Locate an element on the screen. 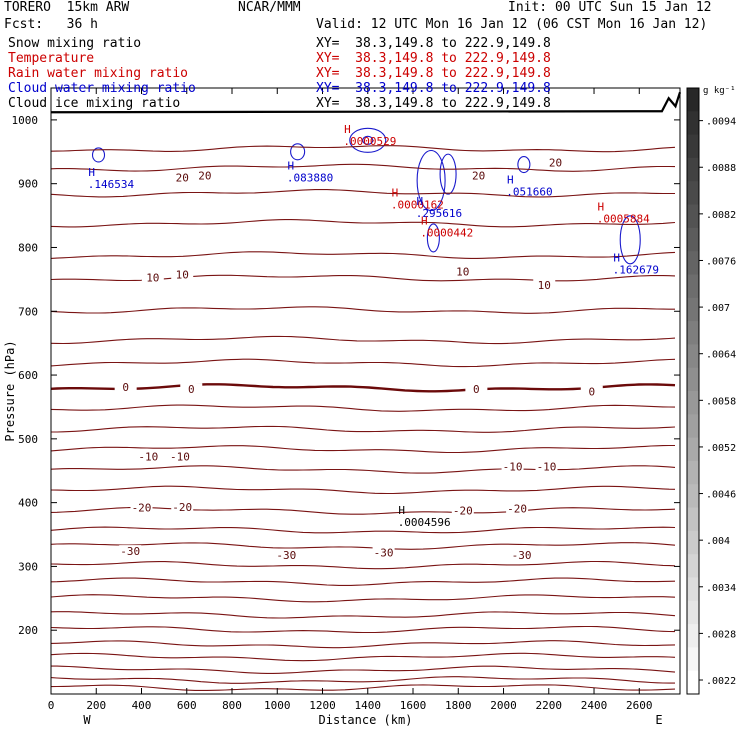  field-name-rain-water: Rain water mixing ratio is located at coordinates (98, 73).